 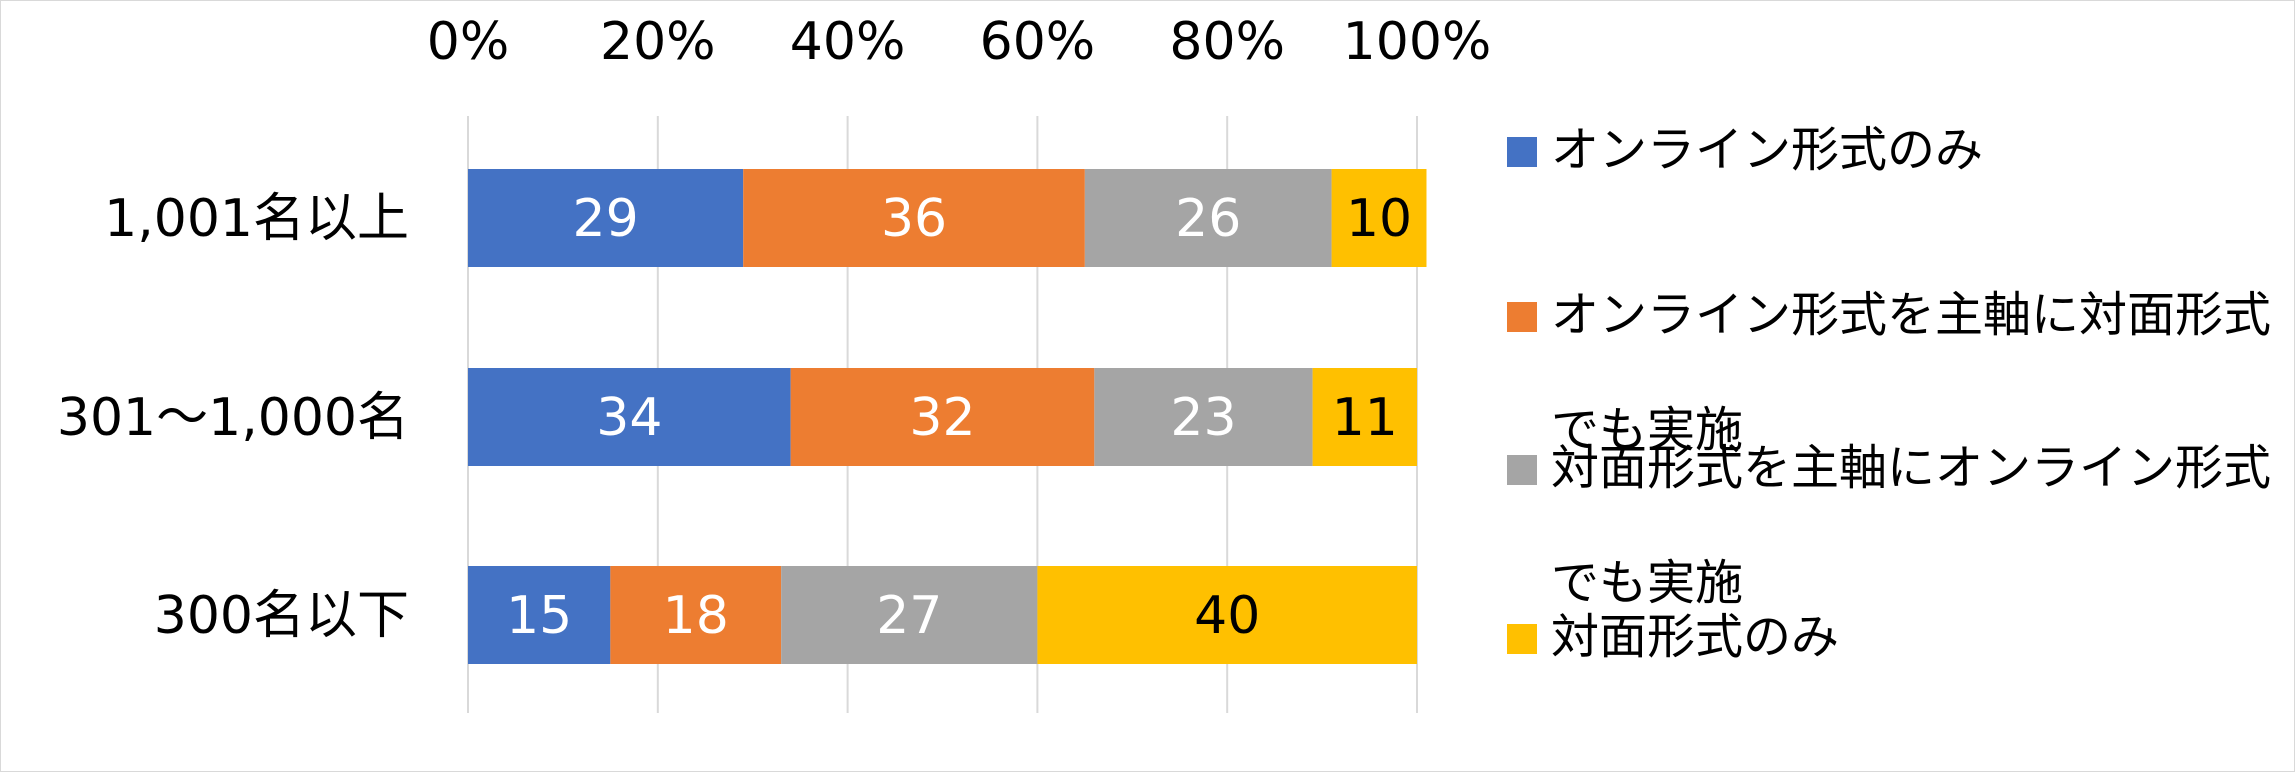 I want to click on data-label: 10, so click(x=1379, y=219).